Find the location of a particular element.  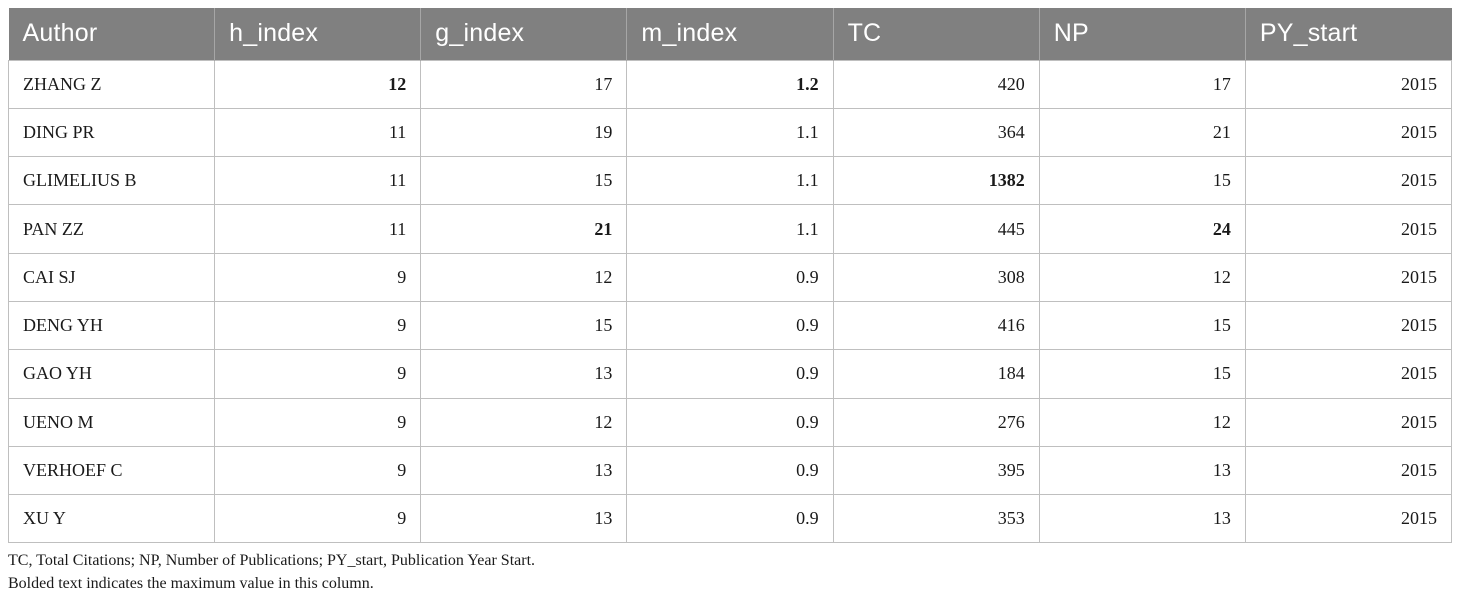

cell-author: CAI SJ is located at coordinates (111, 277).